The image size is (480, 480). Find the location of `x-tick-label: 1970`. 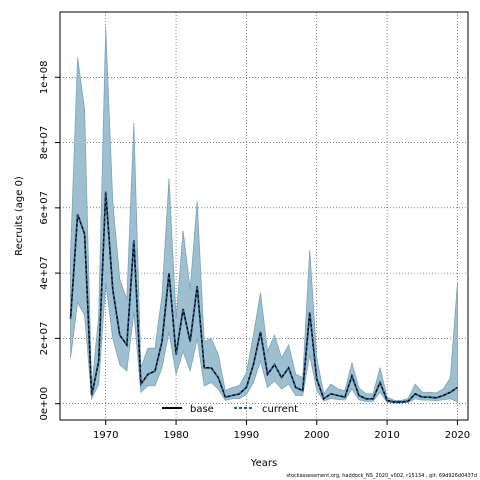

x-tick-label: 1970 is located at coordinates (105, 435).